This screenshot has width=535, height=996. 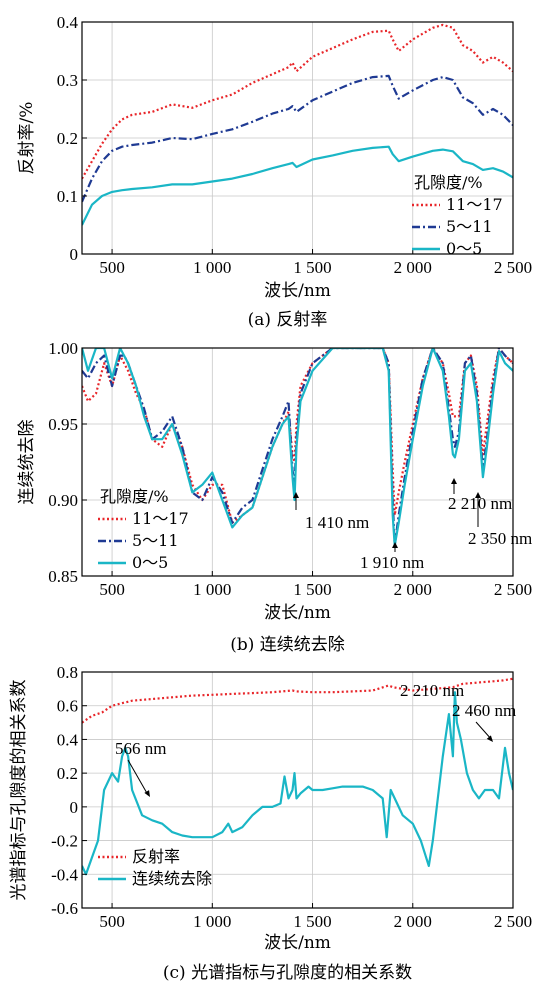 I want to click on y-axis-label: 光谱指标与孔隙度的相关系数, so click(x=19, y=790).